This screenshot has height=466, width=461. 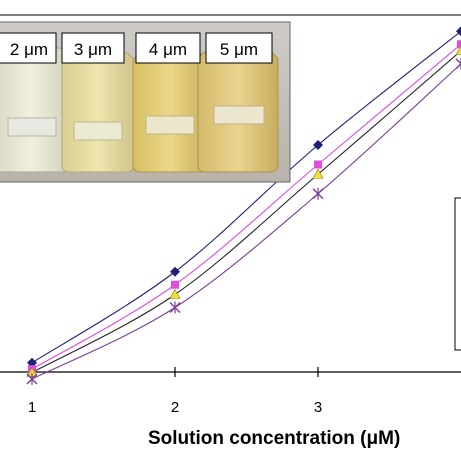 What do you see at coordinates (457, 274) in the screenshot?
I see `legend-box` at bounding box center [457, 274].